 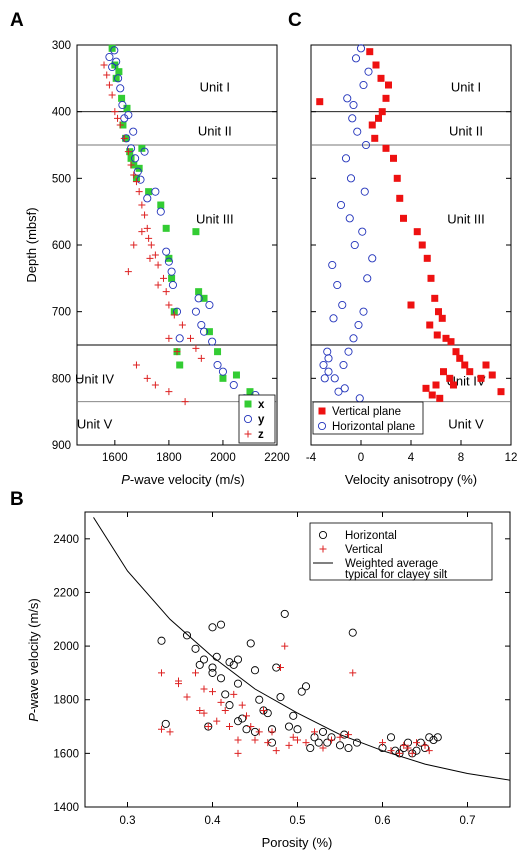 What do you see at coordinates (261, 420) in the screenshot?
I see `panel-a-legend-label: y` at bounding box center [261, 420].